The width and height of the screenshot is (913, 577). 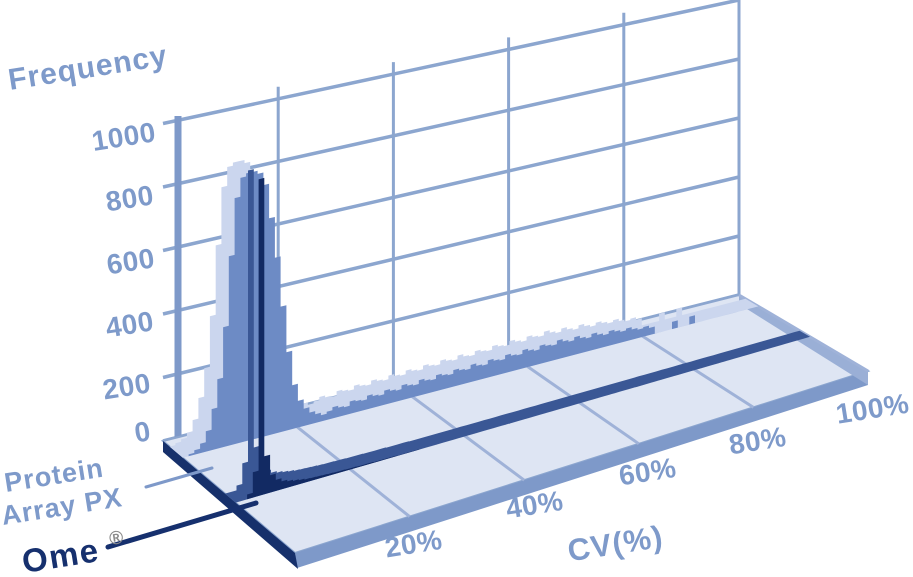 What do you see at coordinates (60, 554) in the screenshot?
I see `ome-brand-text: Ome` at bounding box center [60, 554].